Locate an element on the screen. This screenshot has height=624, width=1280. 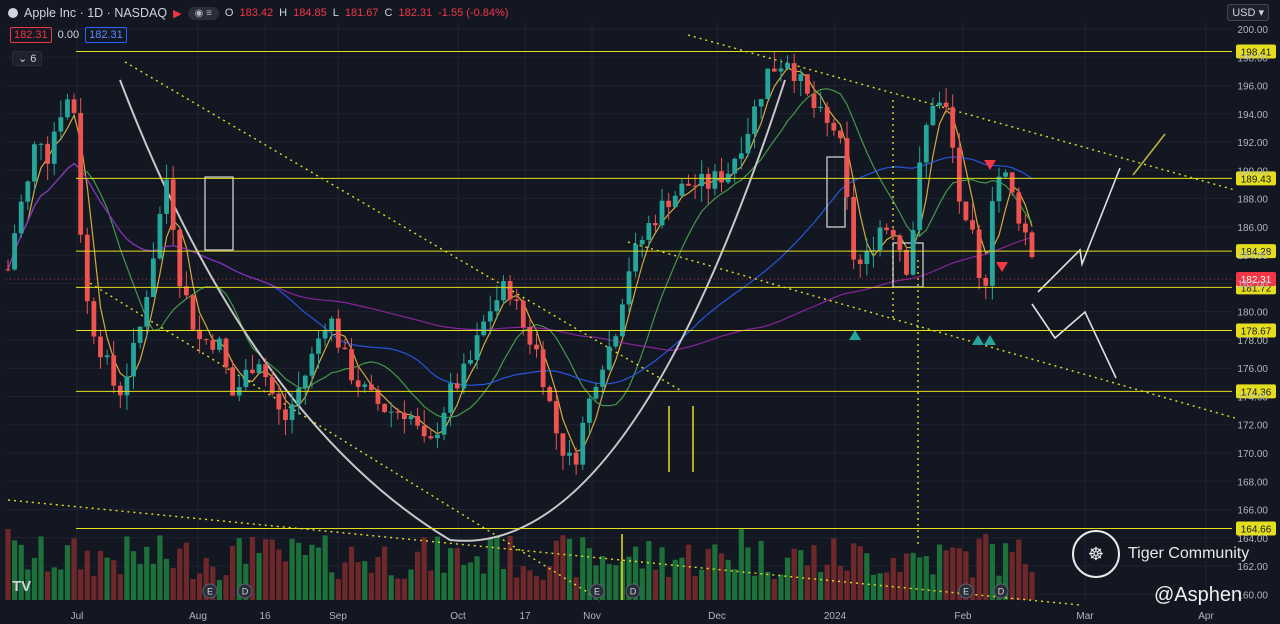
y-tick-label: 198.00 is located at coordinates (1252, 58).